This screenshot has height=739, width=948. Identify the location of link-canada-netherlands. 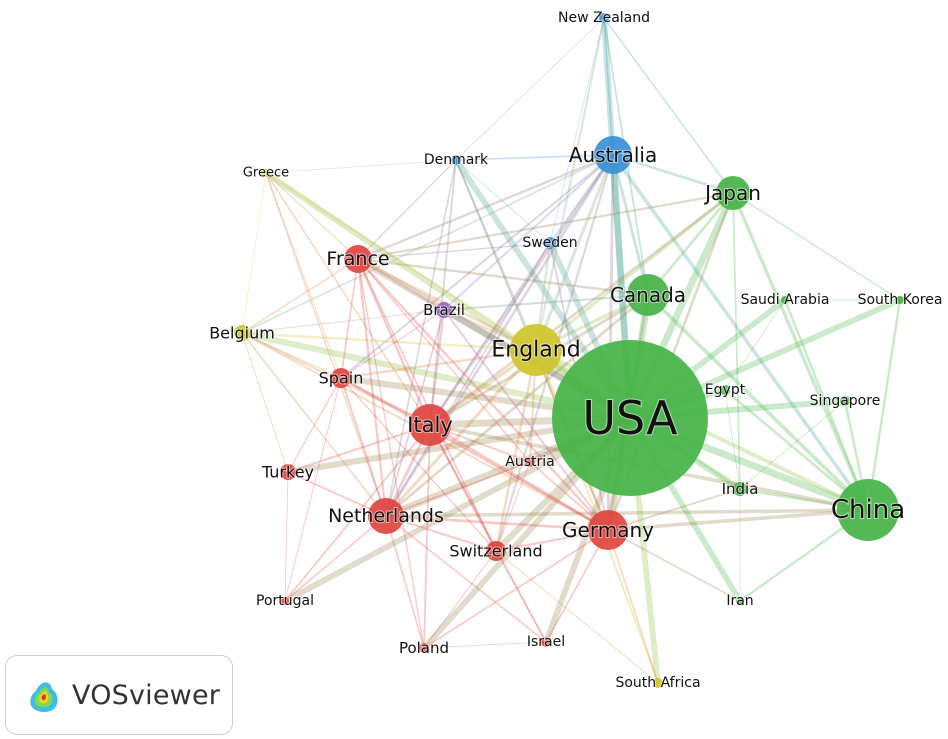
(517, 405).